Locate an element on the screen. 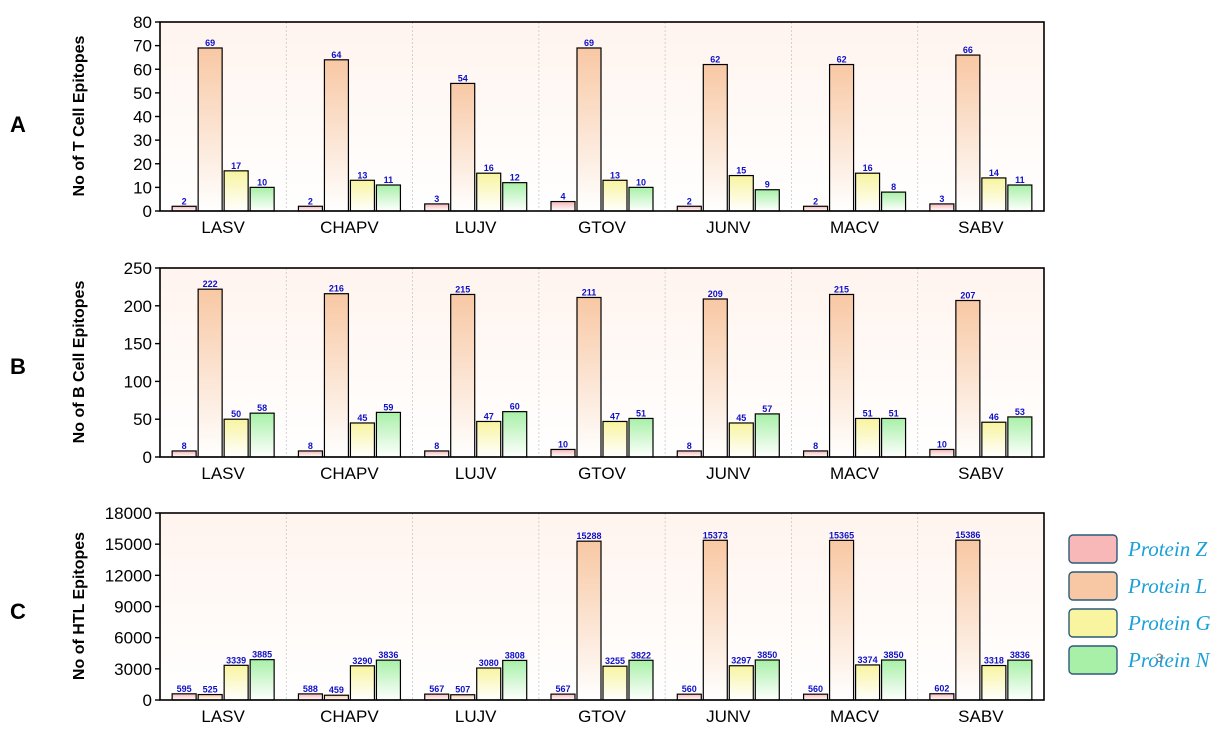 The image size is (1228, 731). data-label: 602 is located at coordinates (941, 689).